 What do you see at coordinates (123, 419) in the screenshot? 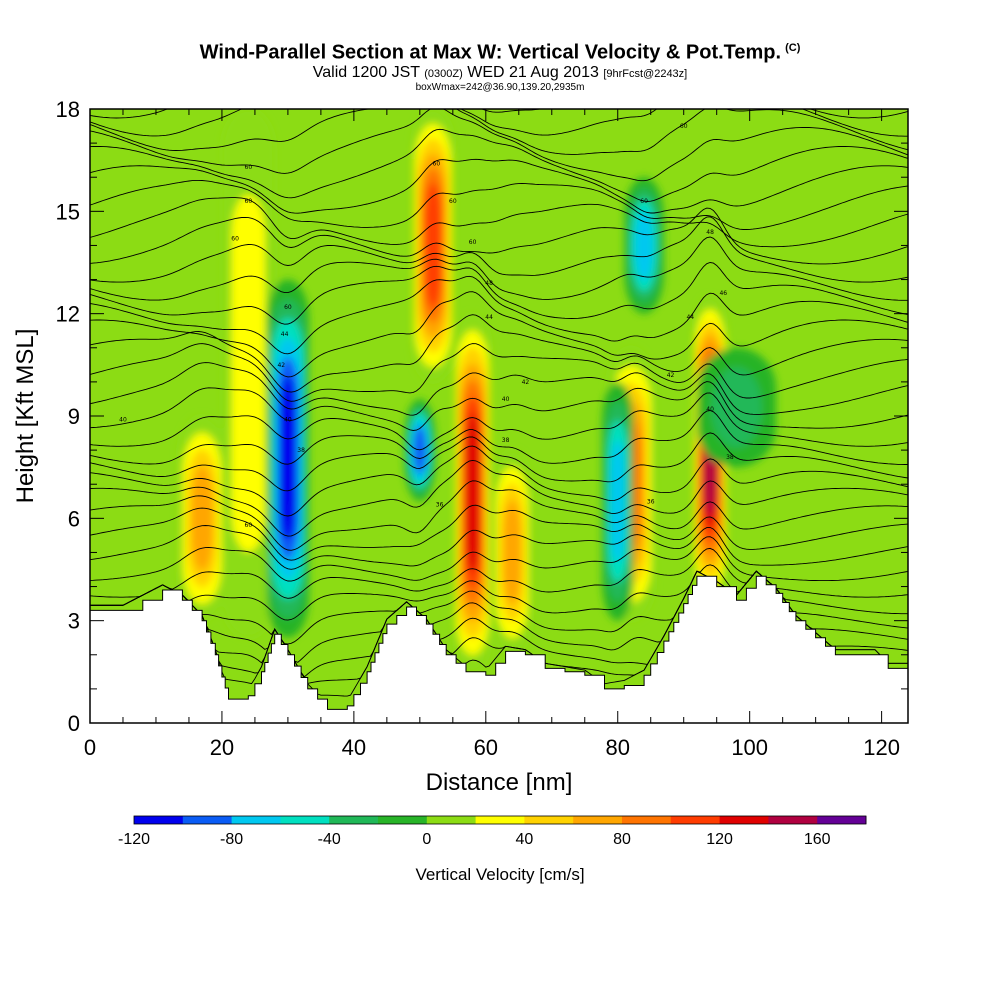
I see `contour-label-0: 40` at bounding box center [123, 419].